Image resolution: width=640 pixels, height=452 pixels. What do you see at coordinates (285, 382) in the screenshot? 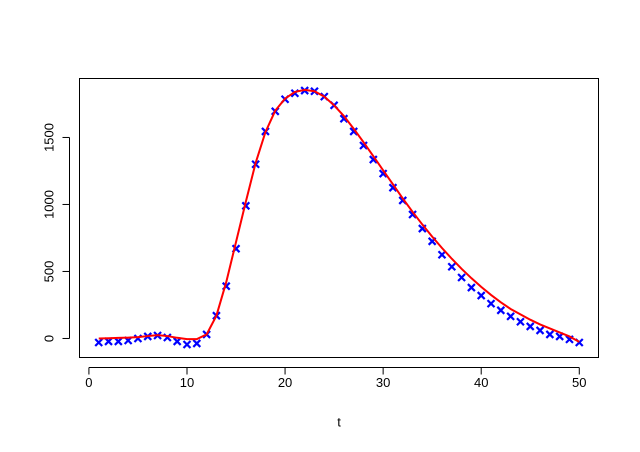
I see `x-tick-label: 20` at bounding box center [285, 382].